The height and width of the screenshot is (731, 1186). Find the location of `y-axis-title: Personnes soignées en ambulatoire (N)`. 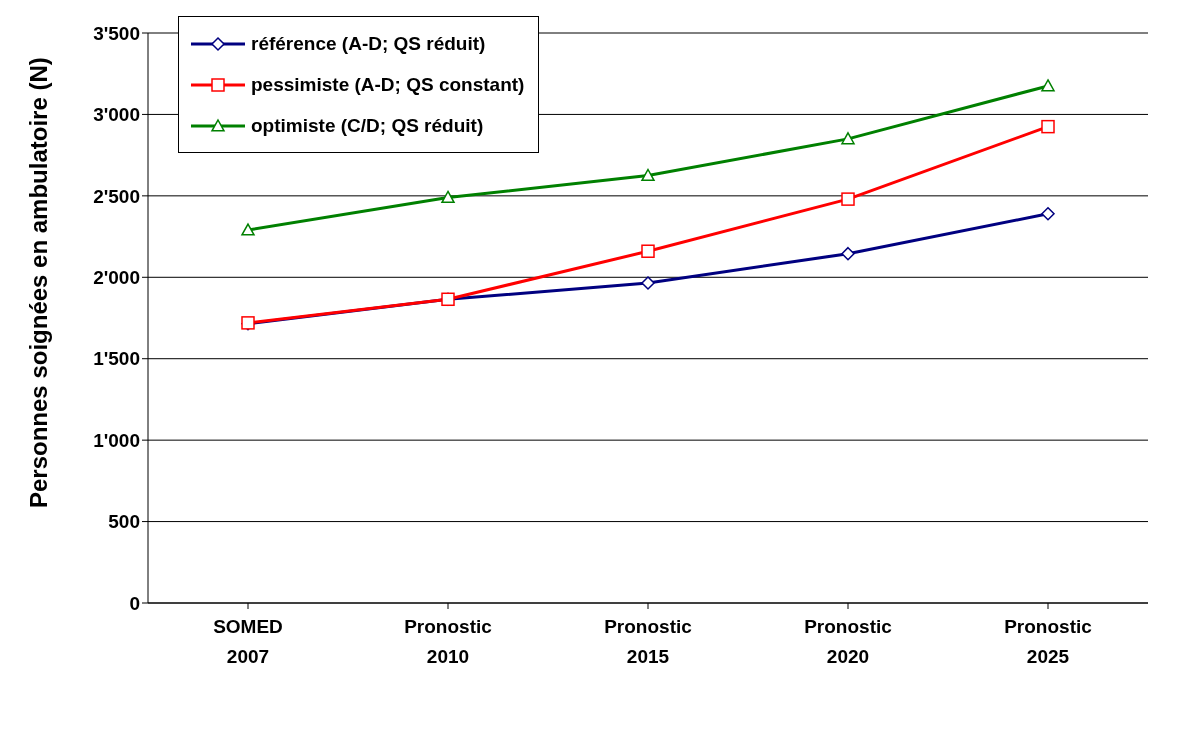

y-axis-title: Personnes soignées en ambulatoire (N) is located at coordinates (38, 282).